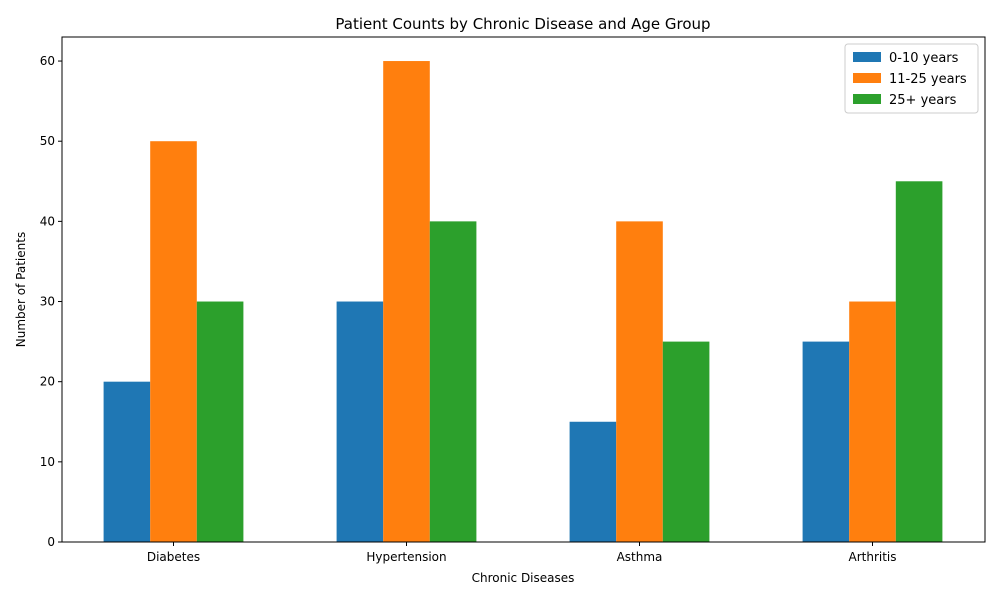 The image size is (1000, 600). I want to click on y-tick-label: 30, so click(47, 302).